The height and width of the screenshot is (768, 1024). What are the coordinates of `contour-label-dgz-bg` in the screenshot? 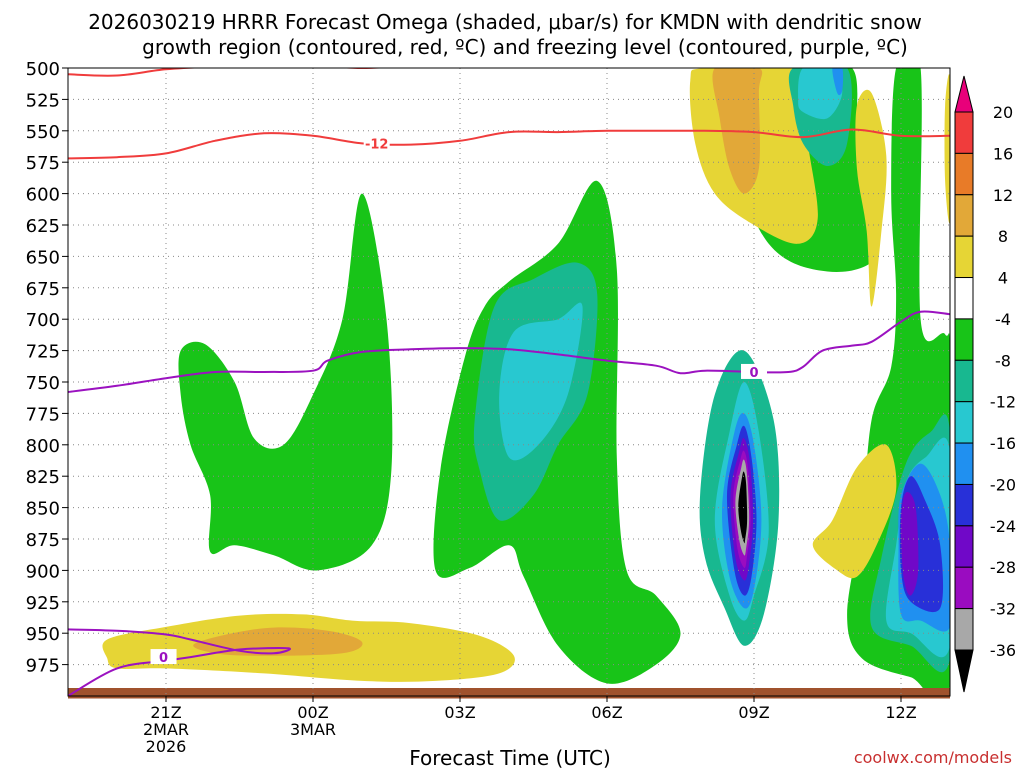 It's located at (376, 143).